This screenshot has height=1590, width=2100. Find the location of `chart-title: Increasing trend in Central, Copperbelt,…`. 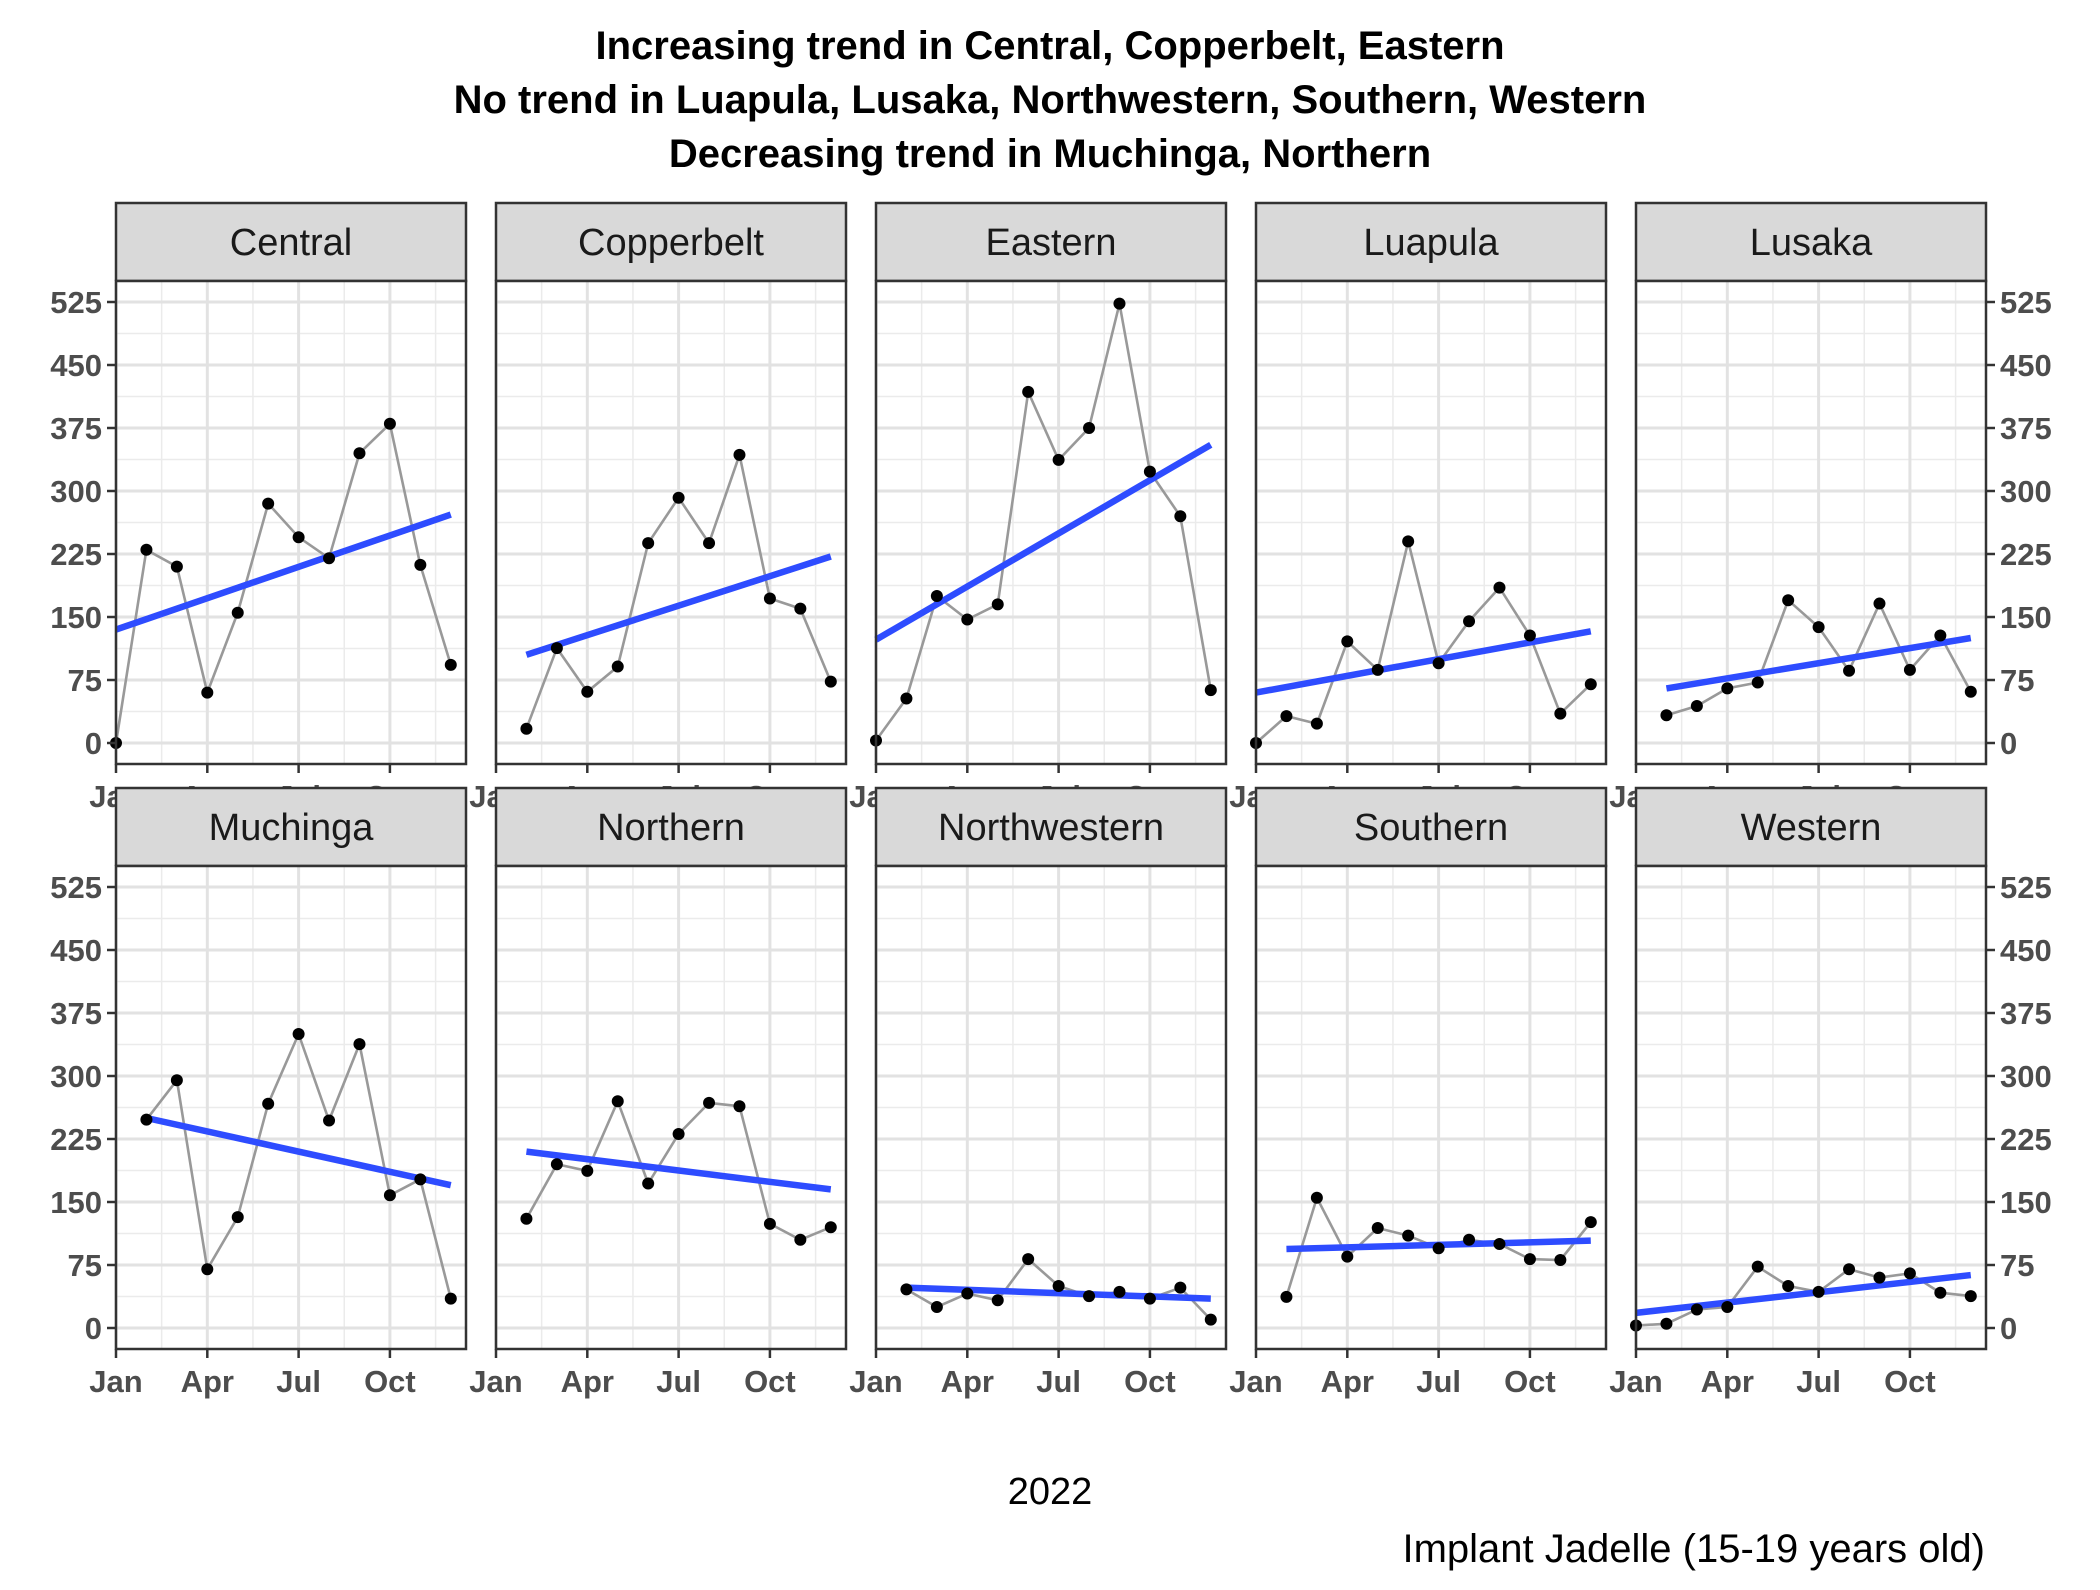

chart-title: Increasing trend in Central, Copperbelt,… is located at coordinates (1050, 100).